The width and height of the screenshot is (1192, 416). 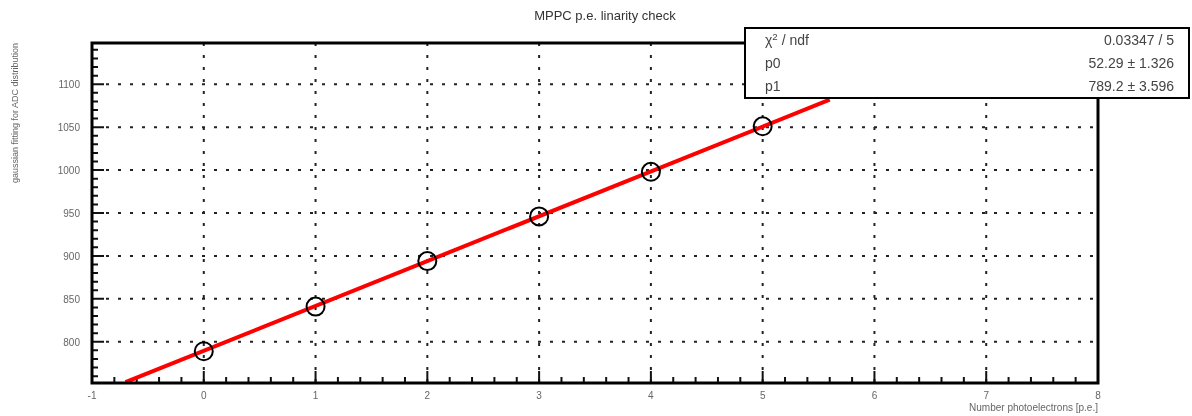 What do you see at coordinates (72, 342) in the screenshot?
I see `y-tick-label: 800` at bounding box center [72, 342].